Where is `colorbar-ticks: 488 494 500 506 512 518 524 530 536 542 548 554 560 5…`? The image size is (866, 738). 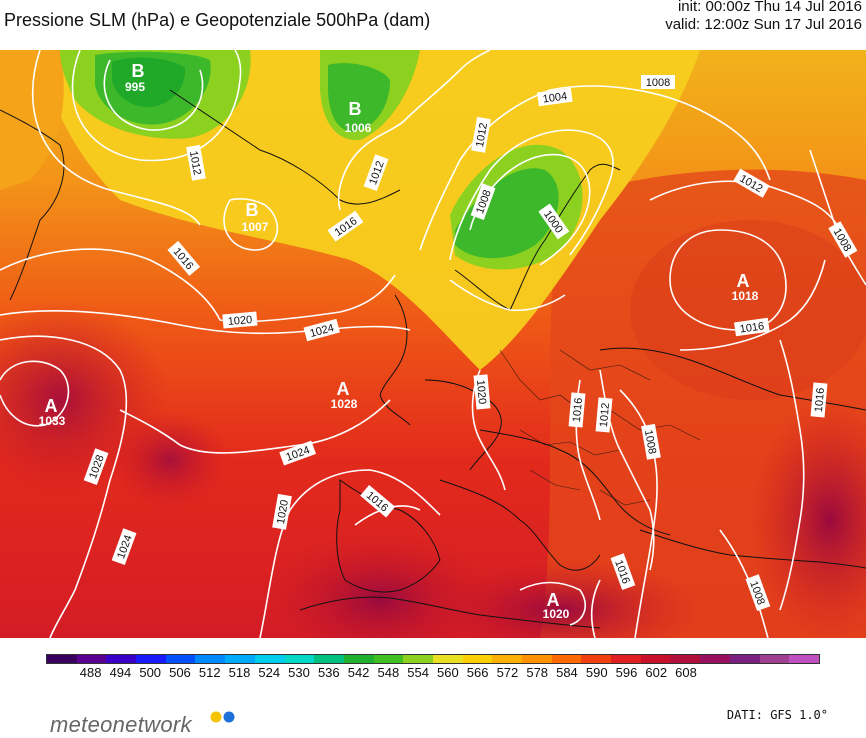
colorbar-ticks: 488 494 500 506 512 518 524 530 536 542 548 554 560 5… is located at coordinates (433, 674).